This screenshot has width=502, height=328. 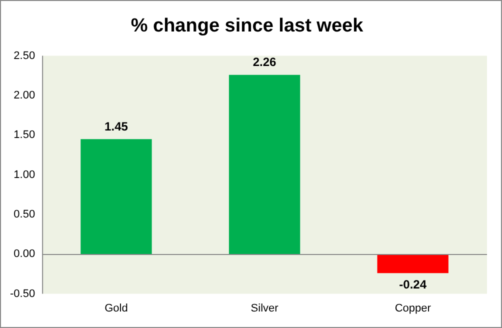 What do you see at coordinates (264, 62) in the screenshot?
I see `data-label: 2.26` at bounding box center [264, 62].